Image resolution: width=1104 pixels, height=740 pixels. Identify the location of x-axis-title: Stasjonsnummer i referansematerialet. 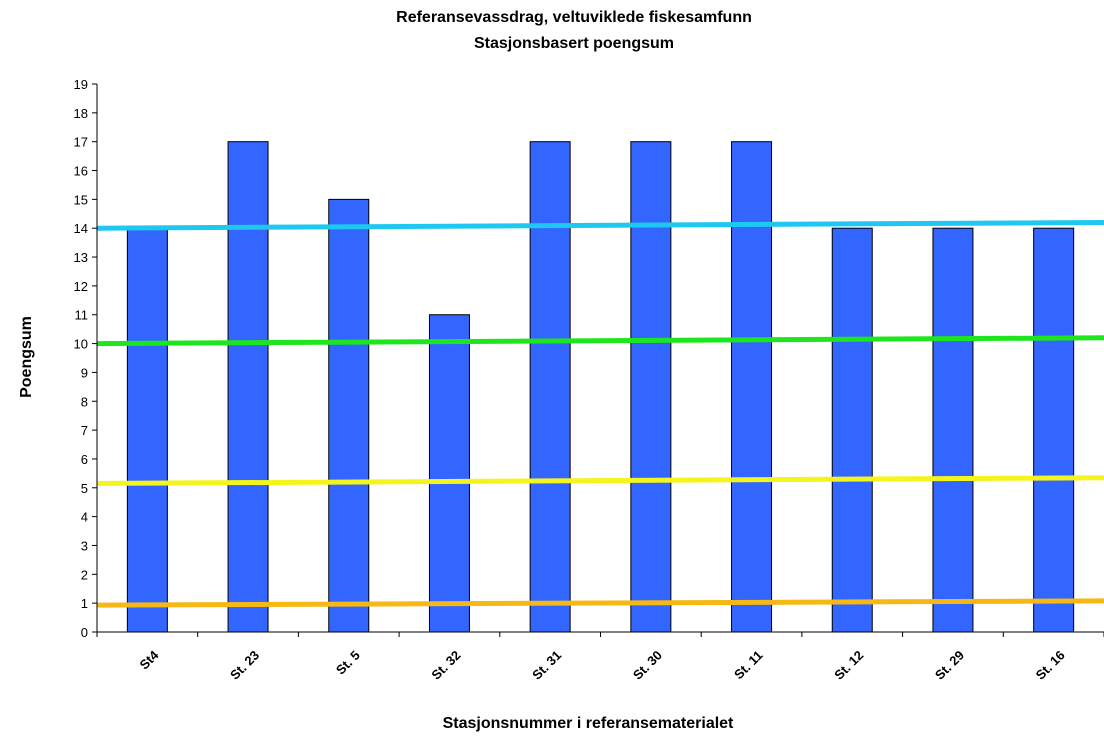
(588, 723).